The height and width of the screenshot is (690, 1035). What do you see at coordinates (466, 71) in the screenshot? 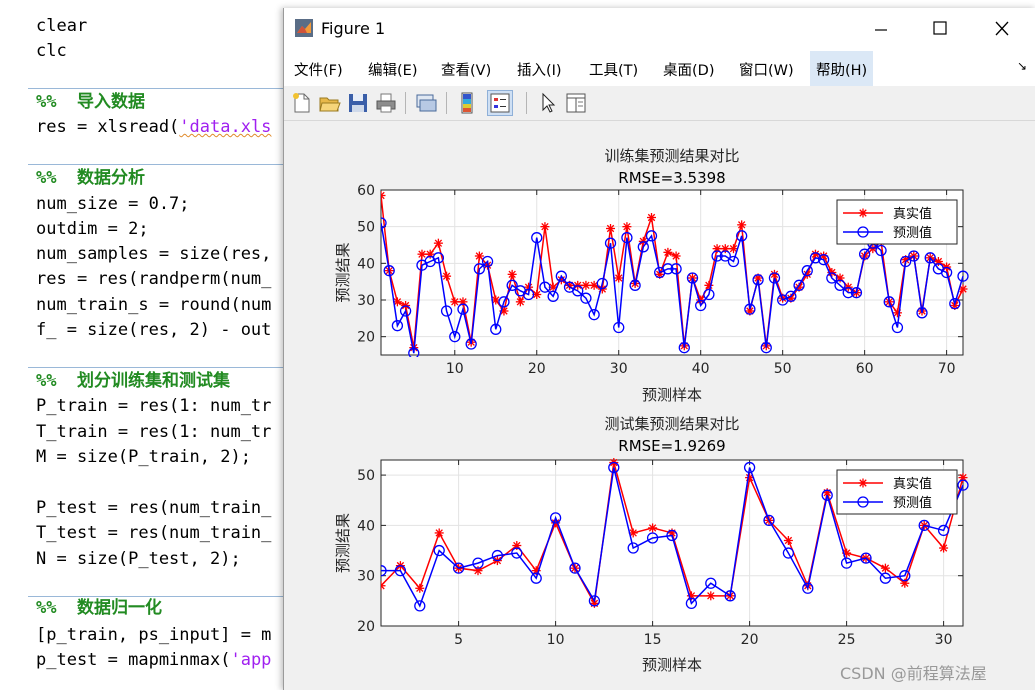
I see `menu-view: 查看(V)` at bounding box center [466, 71].